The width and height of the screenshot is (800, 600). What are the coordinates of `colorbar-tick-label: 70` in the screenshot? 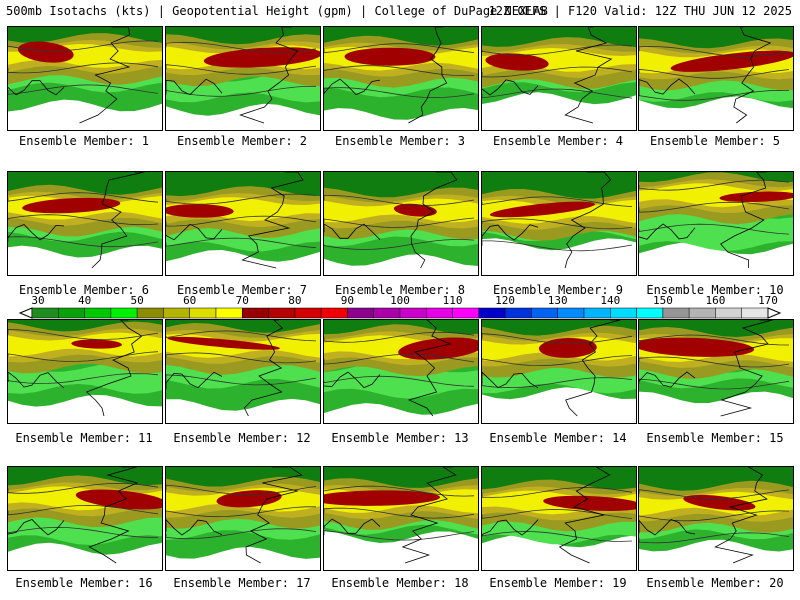 It's located at (242, 300).